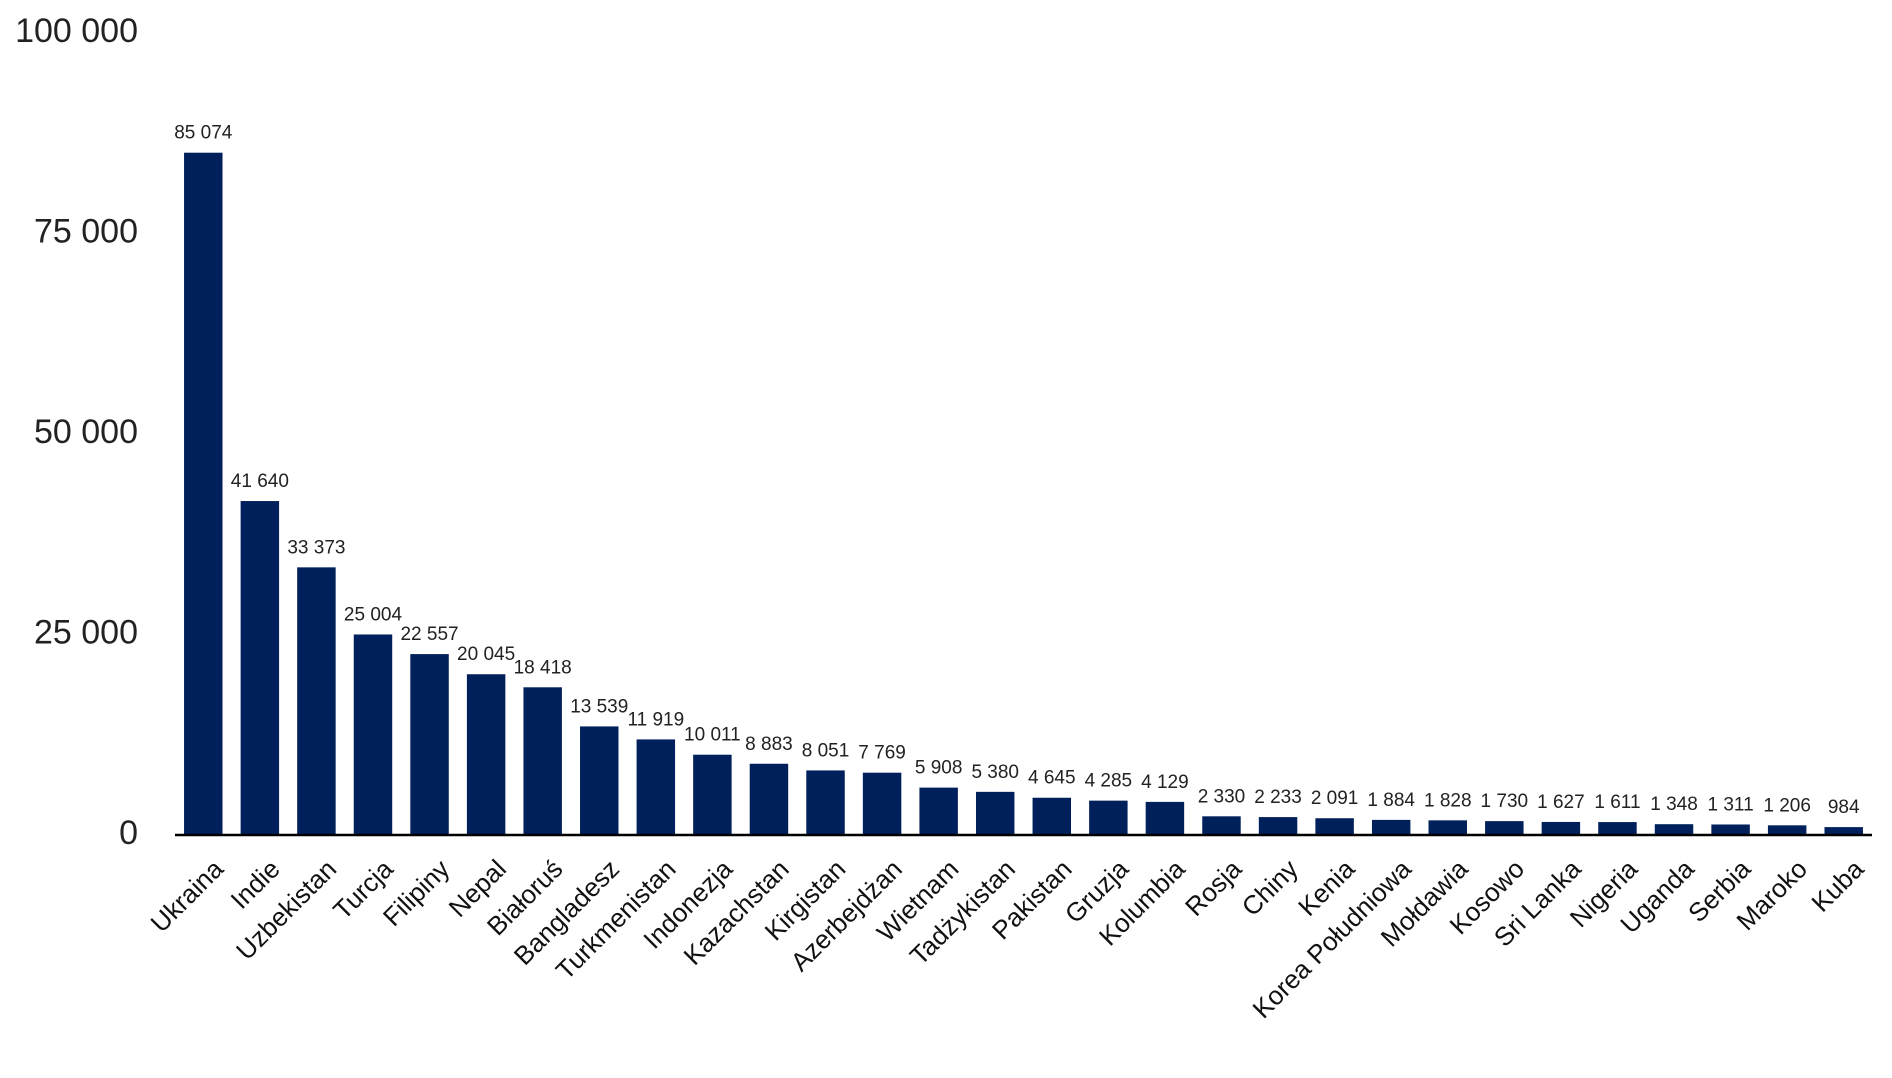 Image resolution: width=1892 pixels, height=1078 pixels. I want to click on y-tick-label: 0, so click(128, 833).